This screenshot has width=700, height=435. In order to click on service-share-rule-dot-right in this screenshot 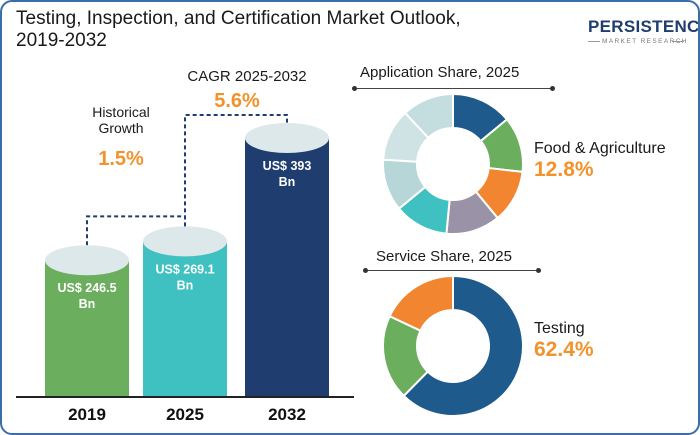, I will do `click(538, 270)`.